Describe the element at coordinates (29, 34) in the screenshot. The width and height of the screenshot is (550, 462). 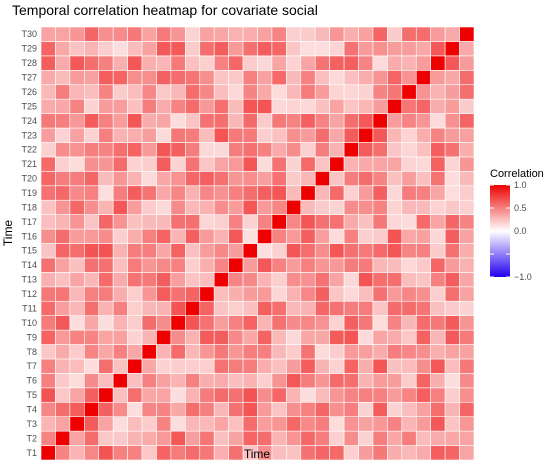
I see `y-tick-label: T30` at that location.